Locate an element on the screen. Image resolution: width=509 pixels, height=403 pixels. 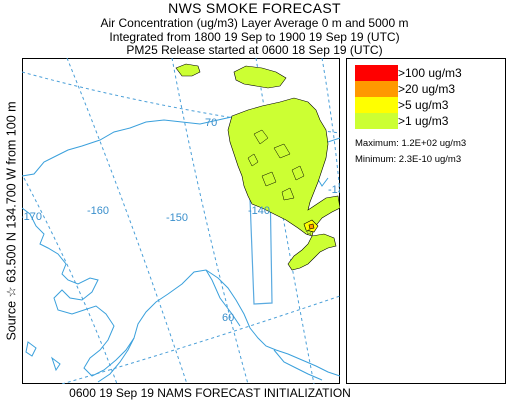
legend-item-gt1: >1 ug/m3 is located at coordinates (429, 121).